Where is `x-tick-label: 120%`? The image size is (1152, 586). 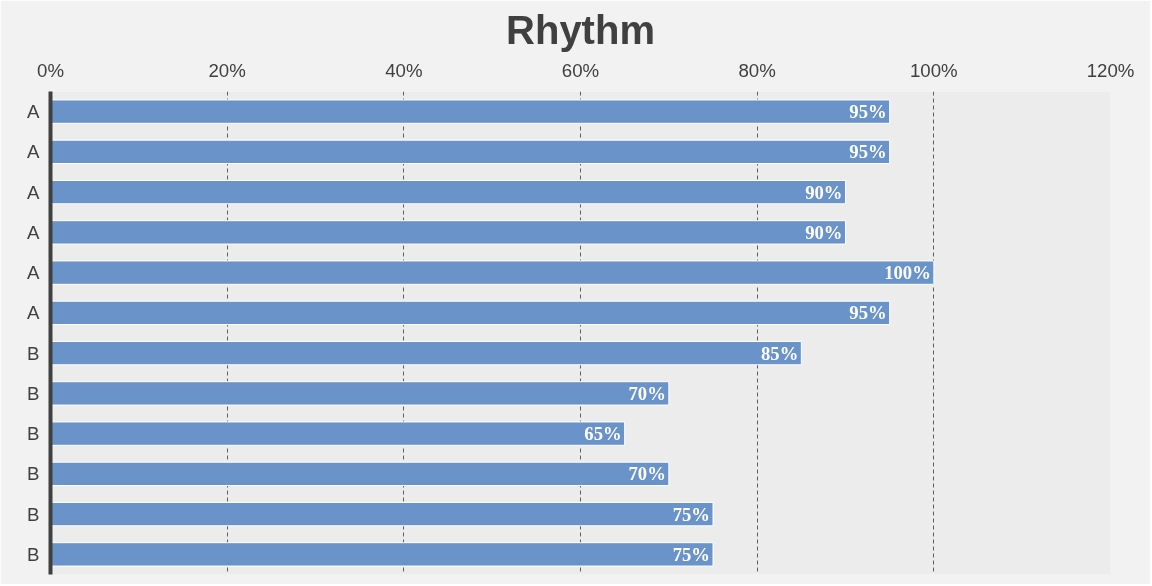 x-tick-label: 120% is located at coordinates (1110, 70).